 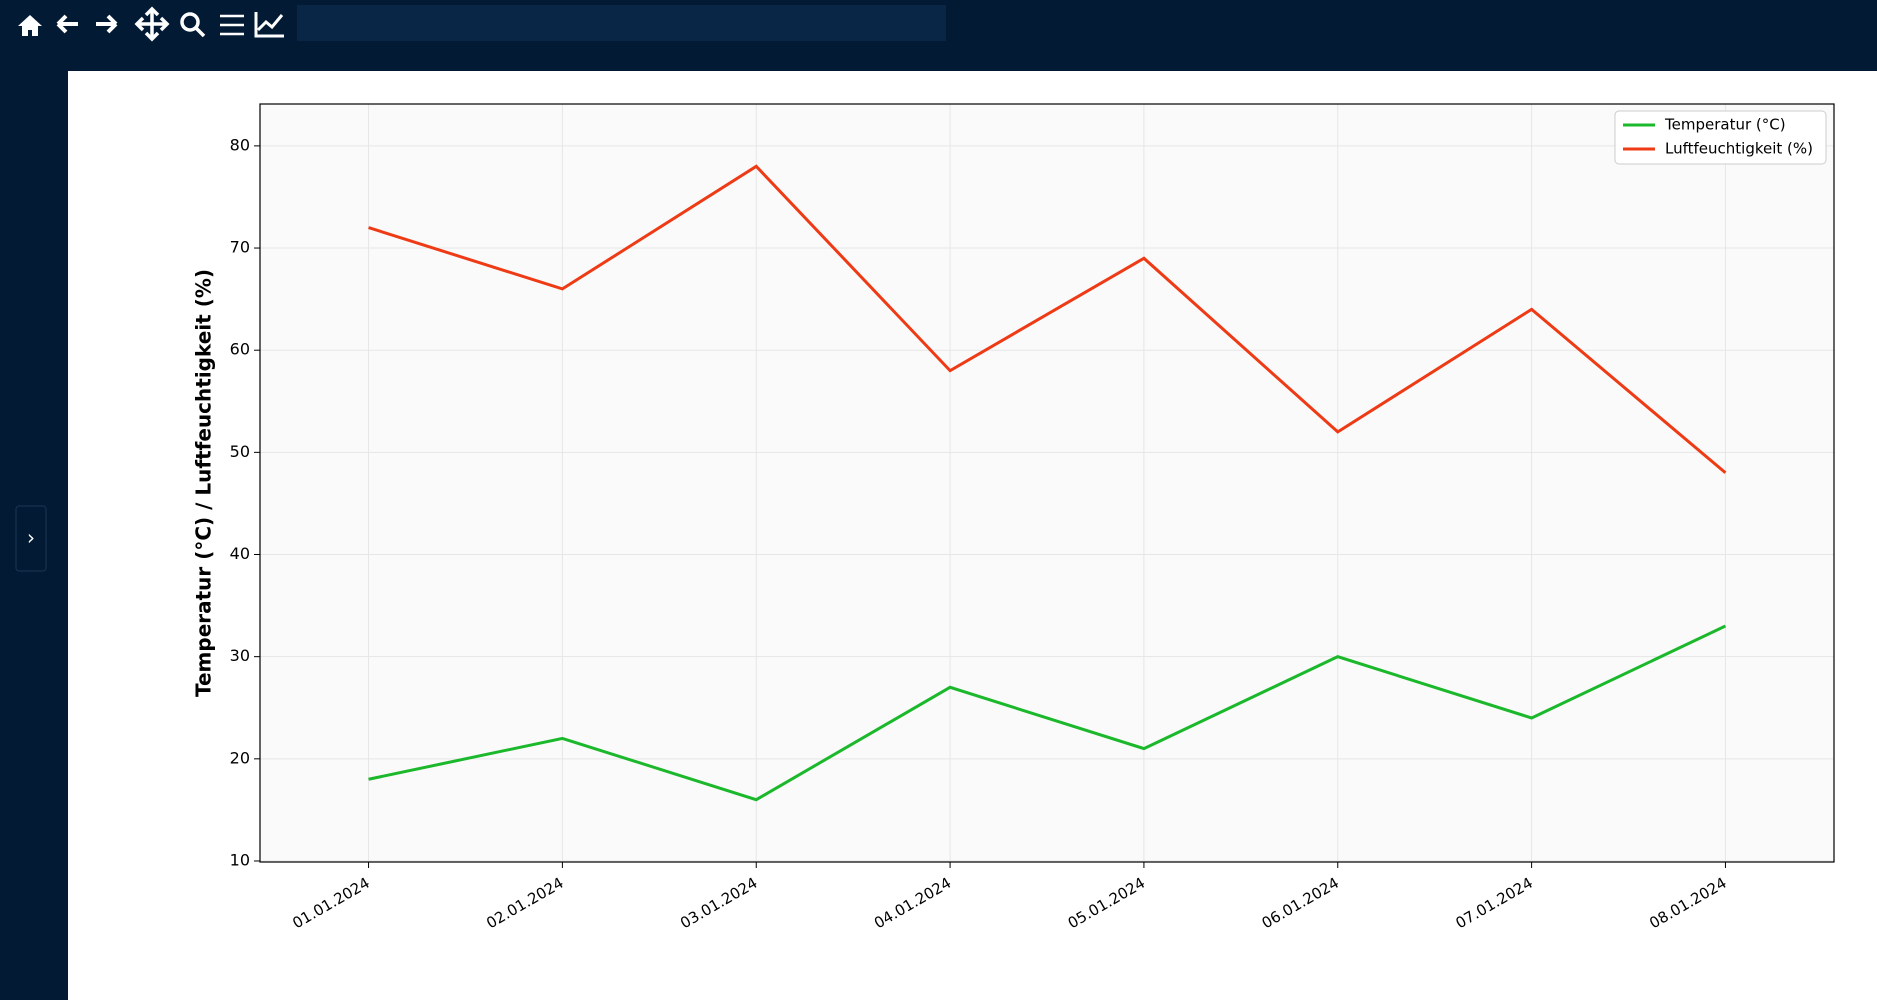 What do you see at coordinates (240, 553) in the screenshot?
I see `y-tick-label: 40` at bounding box center [240, 553].